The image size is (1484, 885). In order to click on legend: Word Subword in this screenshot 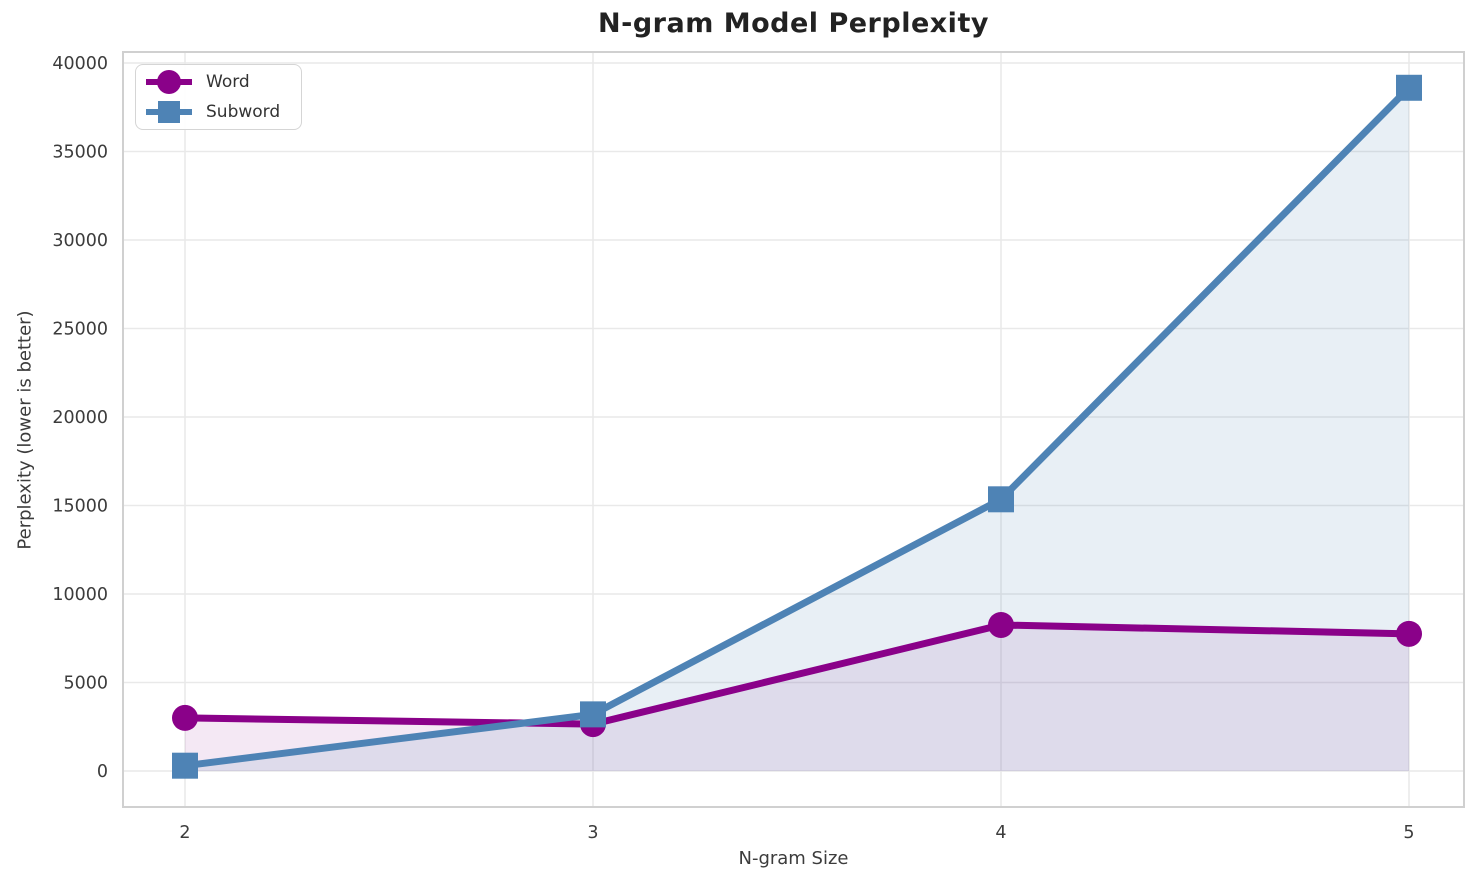, I will do `click(218, 97)`.